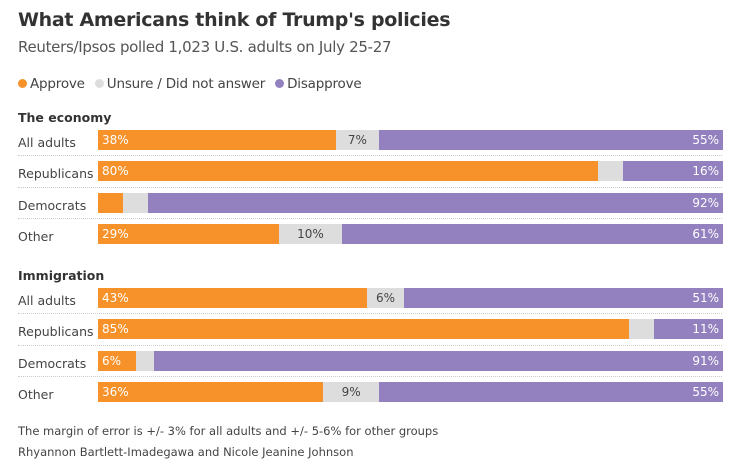  Describe the element at coordinates (57, 84) in the screenshot. I see `legend-label: Approve` at that location.